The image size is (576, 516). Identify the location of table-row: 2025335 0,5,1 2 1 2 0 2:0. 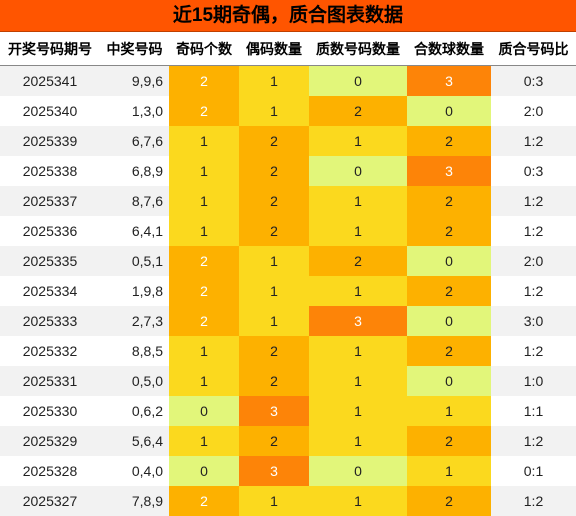
(288, 261).